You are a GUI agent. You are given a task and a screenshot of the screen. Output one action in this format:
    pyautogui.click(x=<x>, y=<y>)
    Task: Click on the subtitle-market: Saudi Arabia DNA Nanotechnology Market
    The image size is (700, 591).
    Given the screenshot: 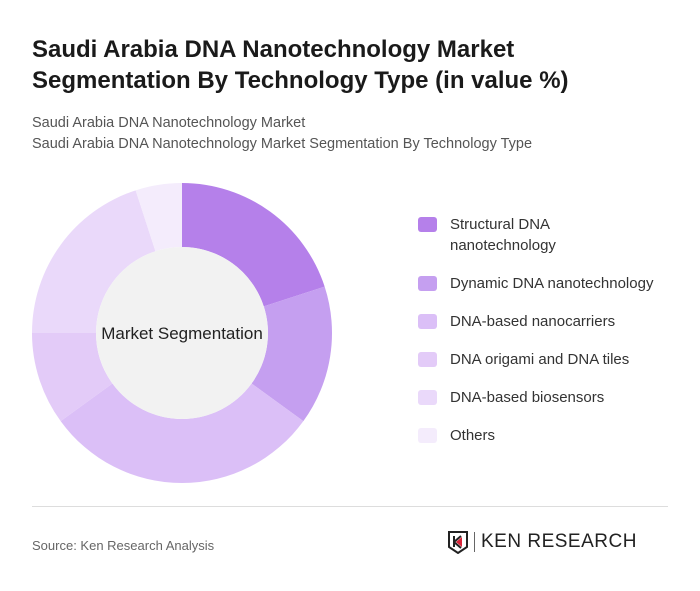 What is the action you would take?
    pyautogui.click(x=169, y=123)
    